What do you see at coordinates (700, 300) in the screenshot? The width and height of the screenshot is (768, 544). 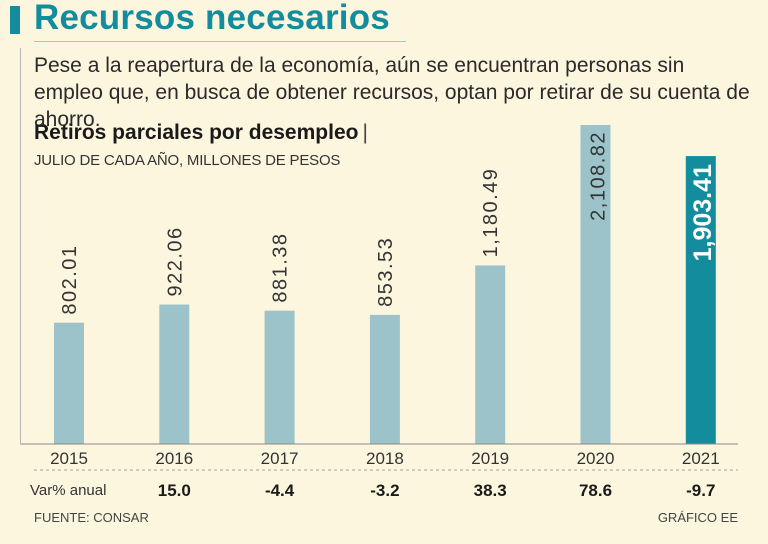 I see `bar-2021` at bounding box center [700, 300].